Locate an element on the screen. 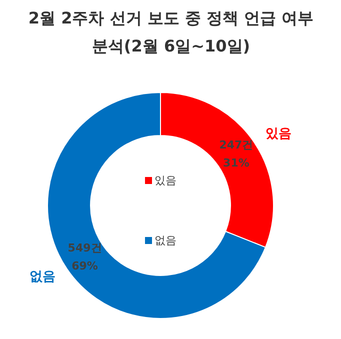 The image size is (341, 339). legend-label: 없음 is located at coordinates (165, 240).